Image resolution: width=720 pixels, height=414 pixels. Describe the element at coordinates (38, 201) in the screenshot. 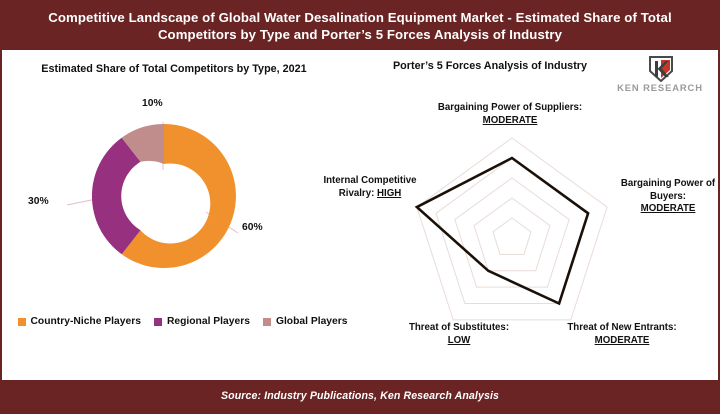

I see `donut-value-label-regional: 30%` at that location.